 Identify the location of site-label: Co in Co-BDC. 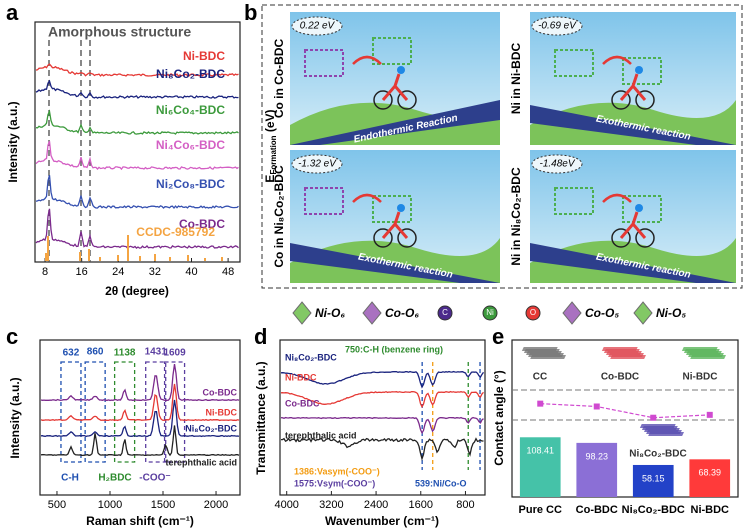
(279, 79).